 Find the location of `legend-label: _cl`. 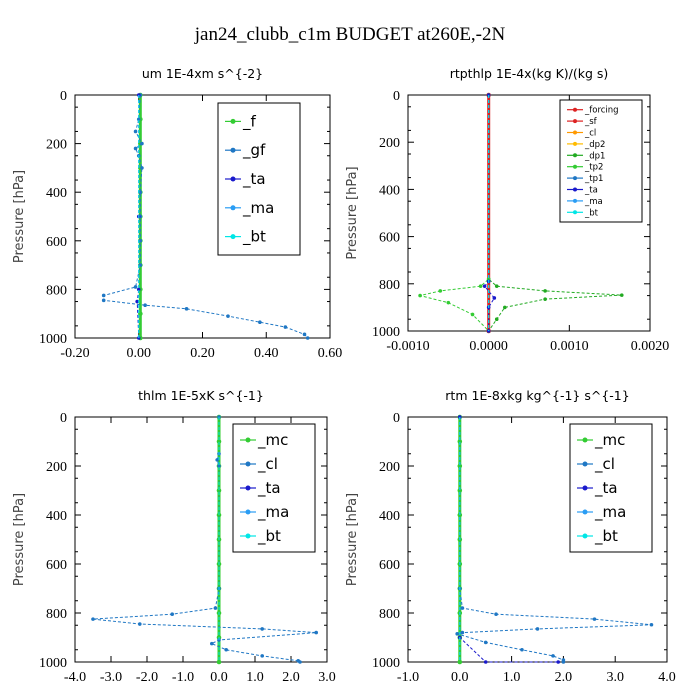

legend-label: _cl is located at coordinates (590, 134).